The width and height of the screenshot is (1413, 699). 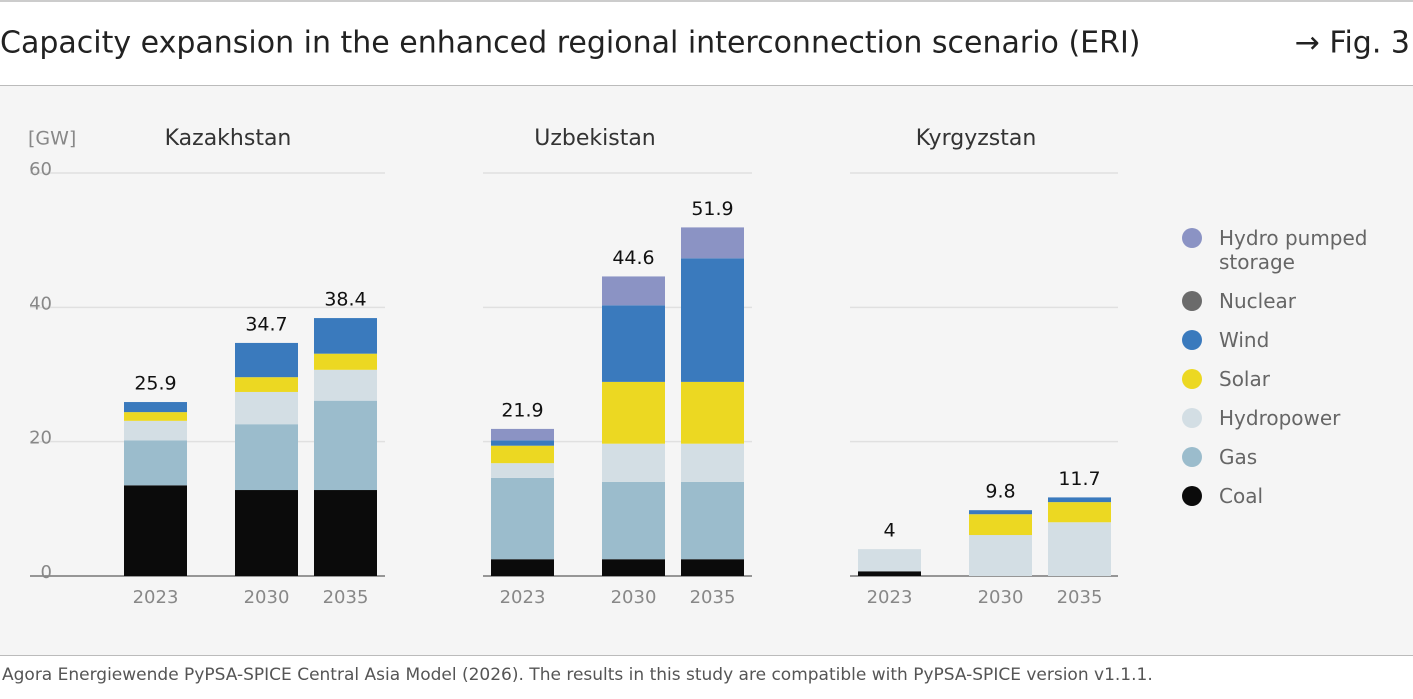 I want to click on y-tick-label: 40, so click(x=40, y=303).